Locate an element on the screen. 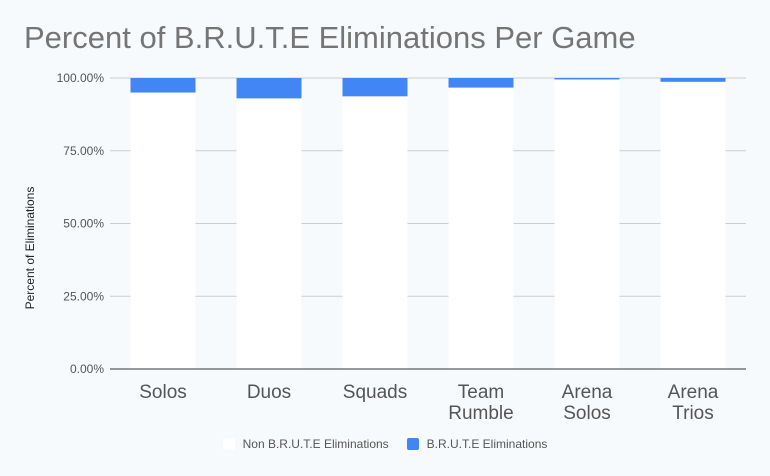 This screenshot has height=476, width=770. x-tick-label: Duos is located at coordinates (269, 392).